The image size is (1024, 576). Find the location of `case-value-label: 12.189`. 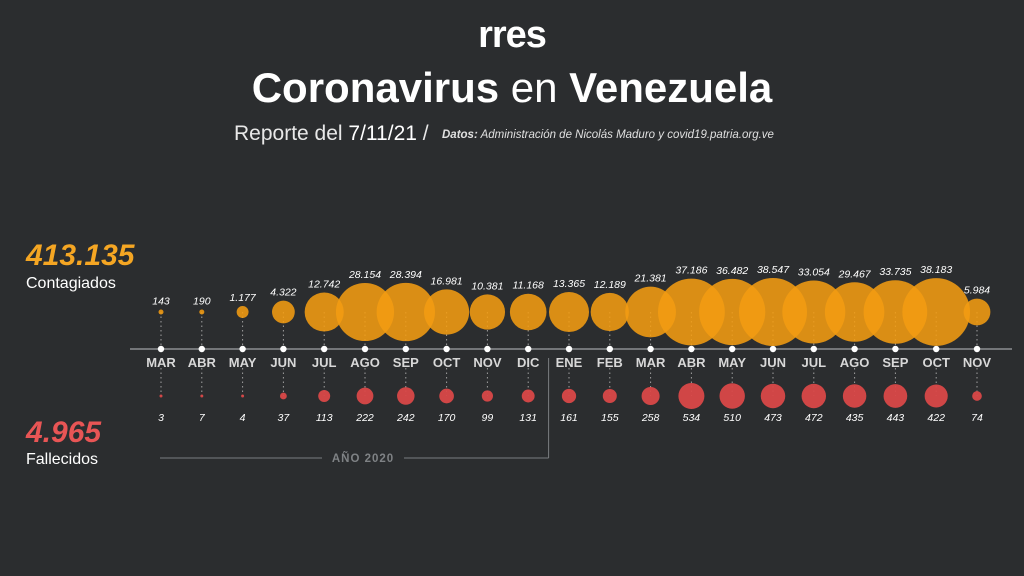

case-value-label: 12.189 is located at coordinates (610, 285).